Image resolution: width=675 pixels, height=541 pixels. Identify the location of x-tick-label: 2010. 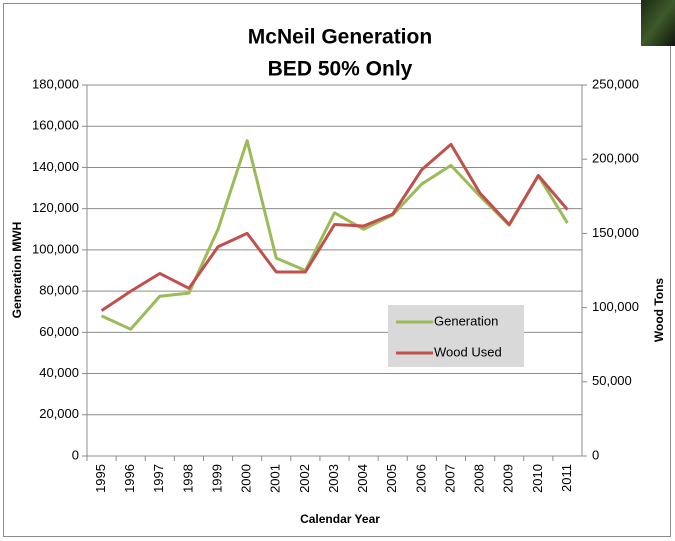
(537, 478).